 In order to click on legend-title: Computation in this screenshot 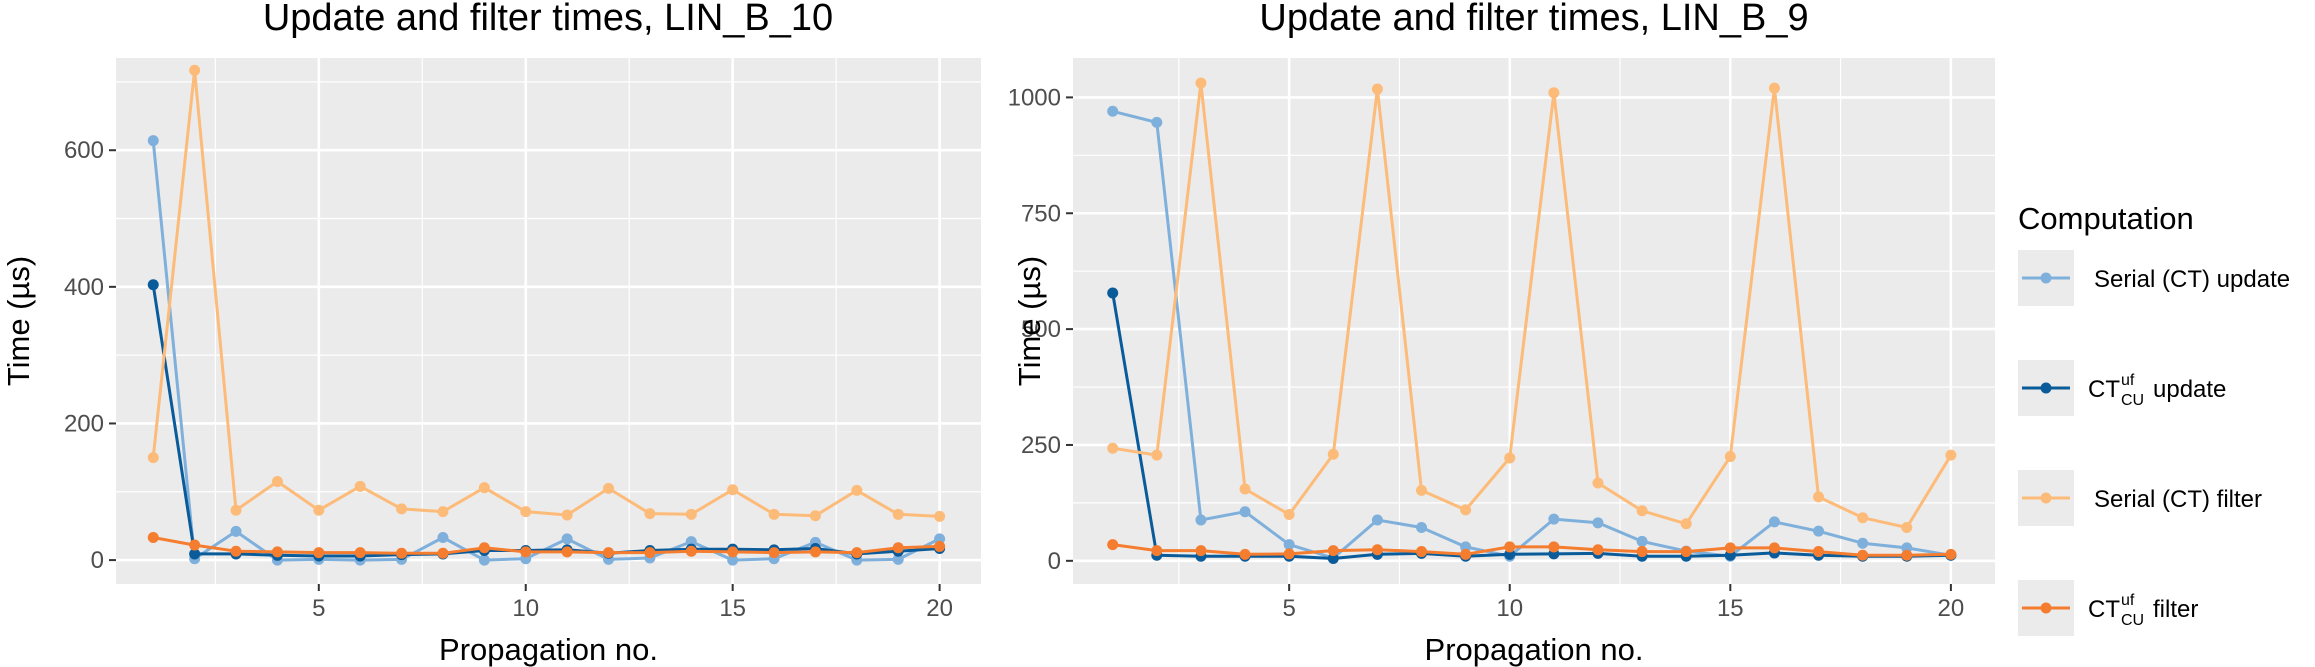, I will do `click(2106, 218)`.